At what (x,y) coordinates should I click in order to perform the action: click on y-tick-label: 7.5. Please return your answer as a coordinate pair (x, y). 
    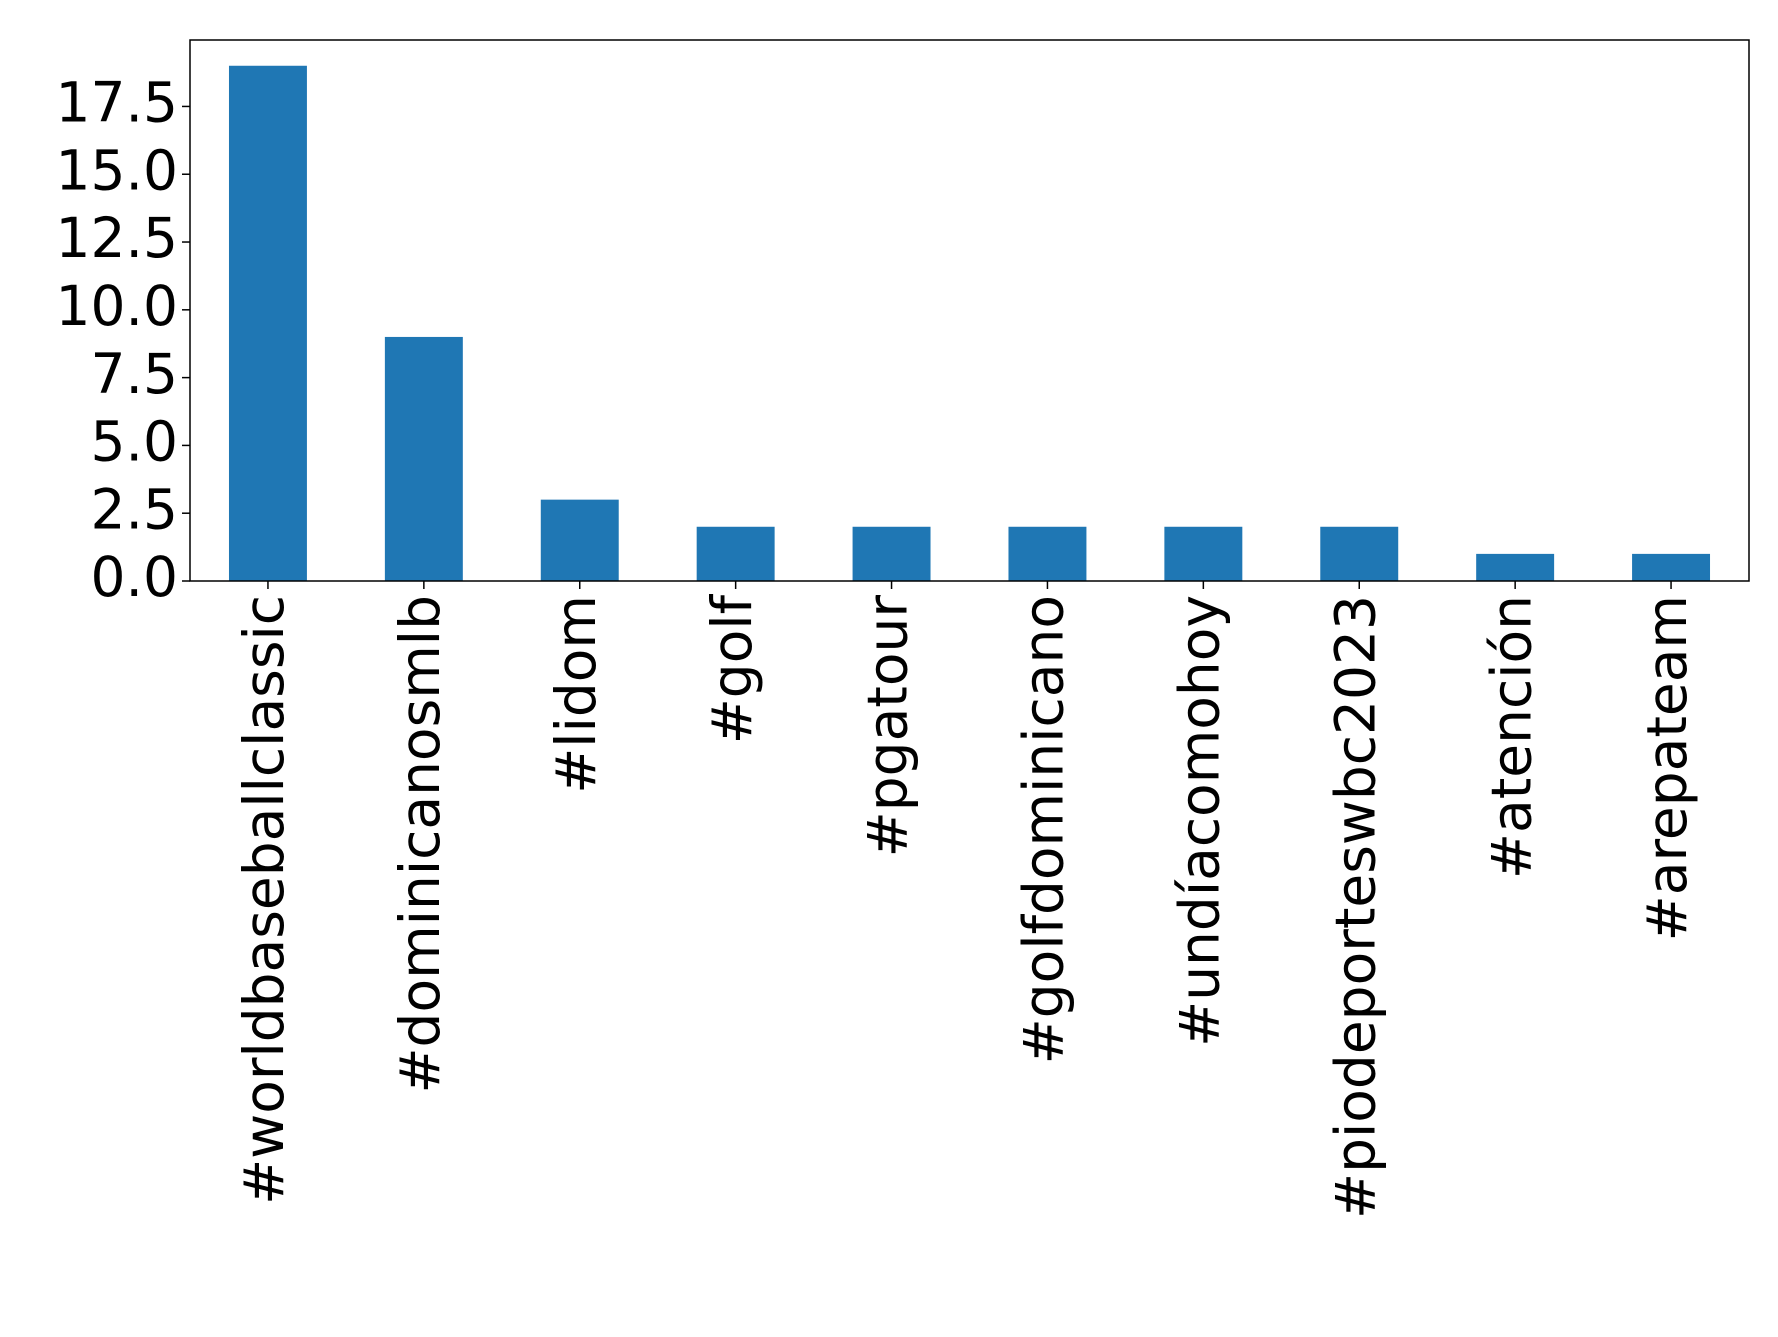
    Looking at the image, I should click on (134, 374).